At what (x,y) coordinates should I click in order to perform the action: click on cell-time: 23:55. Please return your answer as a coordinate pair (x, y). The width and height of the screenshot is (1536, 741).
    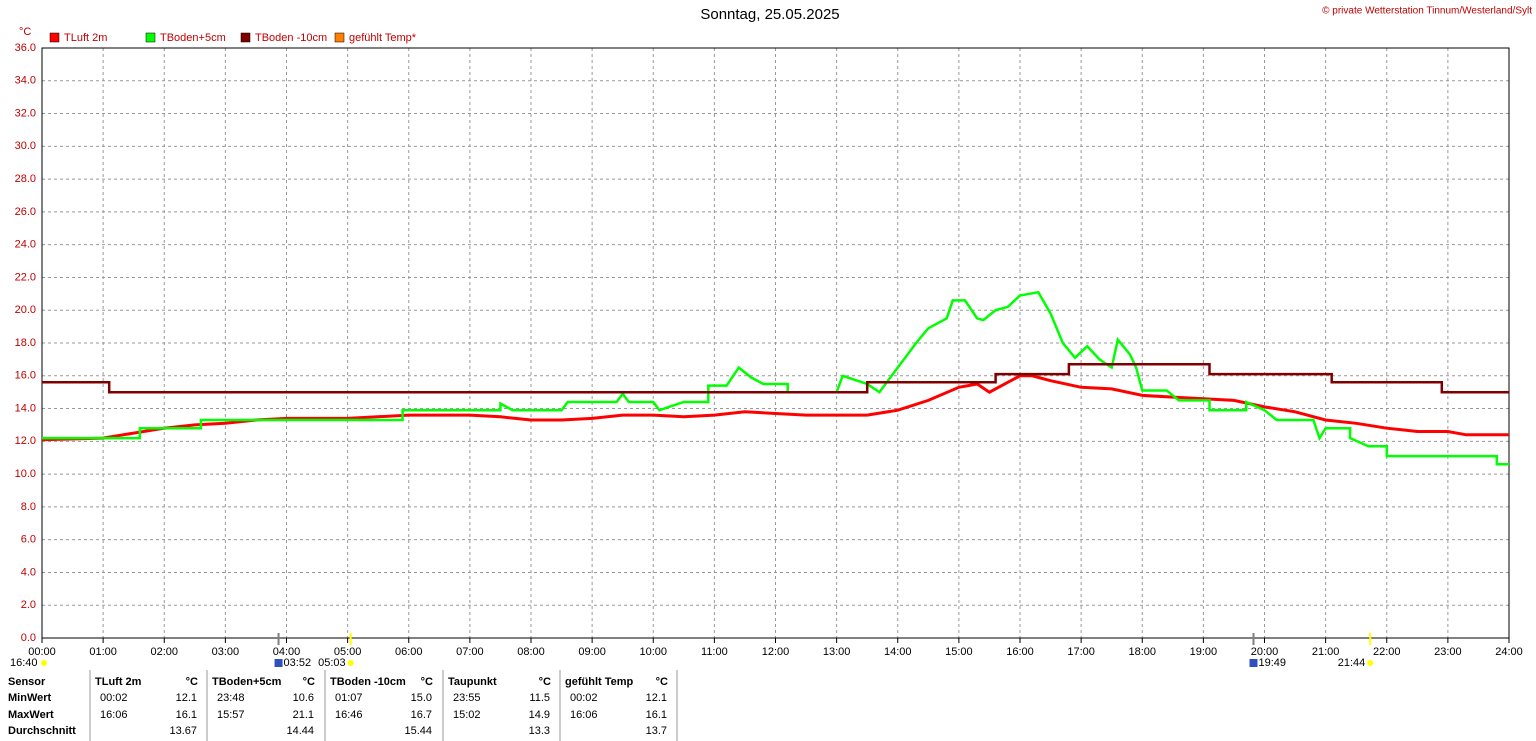
    Looking at the image, I should click on (467, 698).